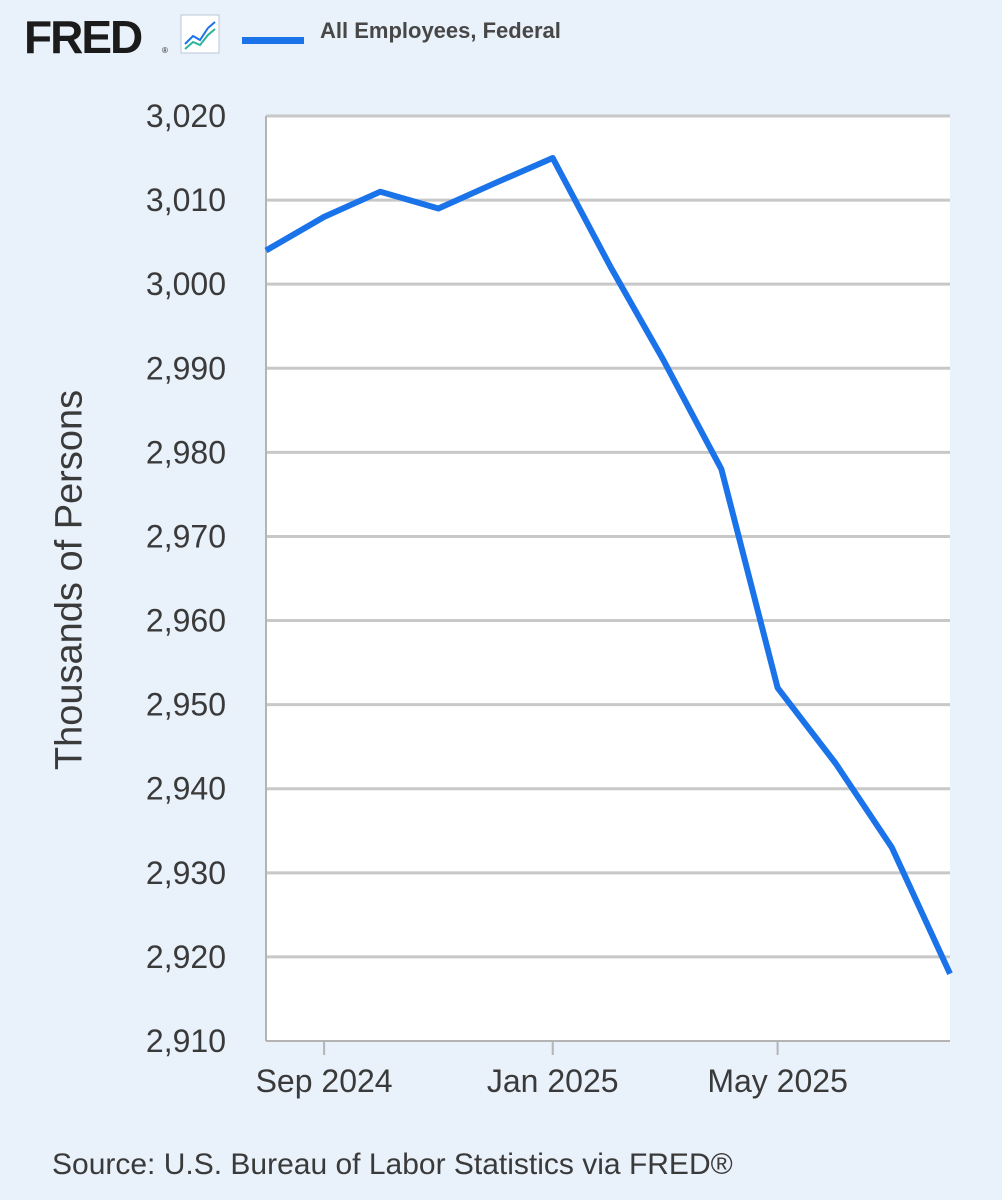 The height and width of the screenshot is (1200, 1002). I want to click on legend-swatch, so click(273, 40).